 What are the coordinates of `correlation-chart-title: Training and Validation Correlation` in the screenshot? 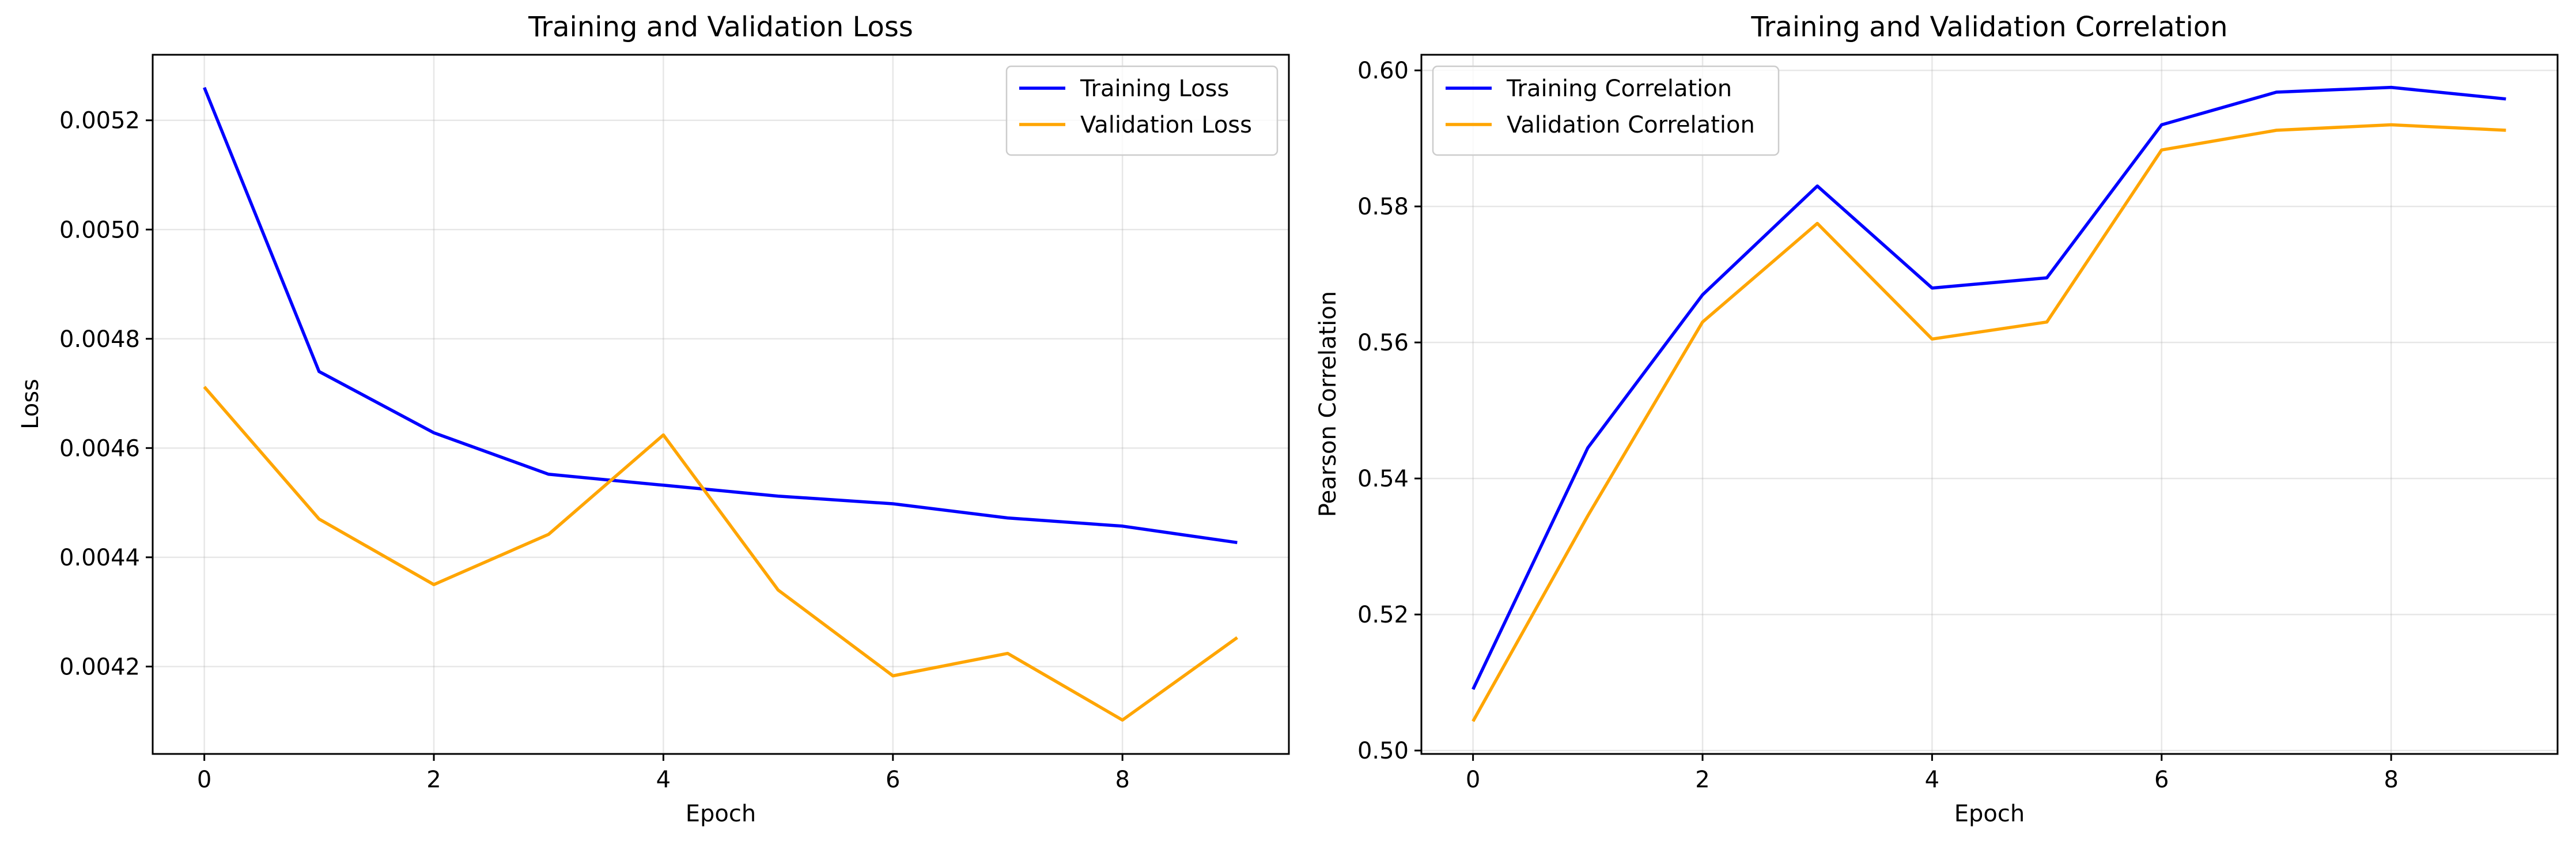 It's located at (1988, 27).